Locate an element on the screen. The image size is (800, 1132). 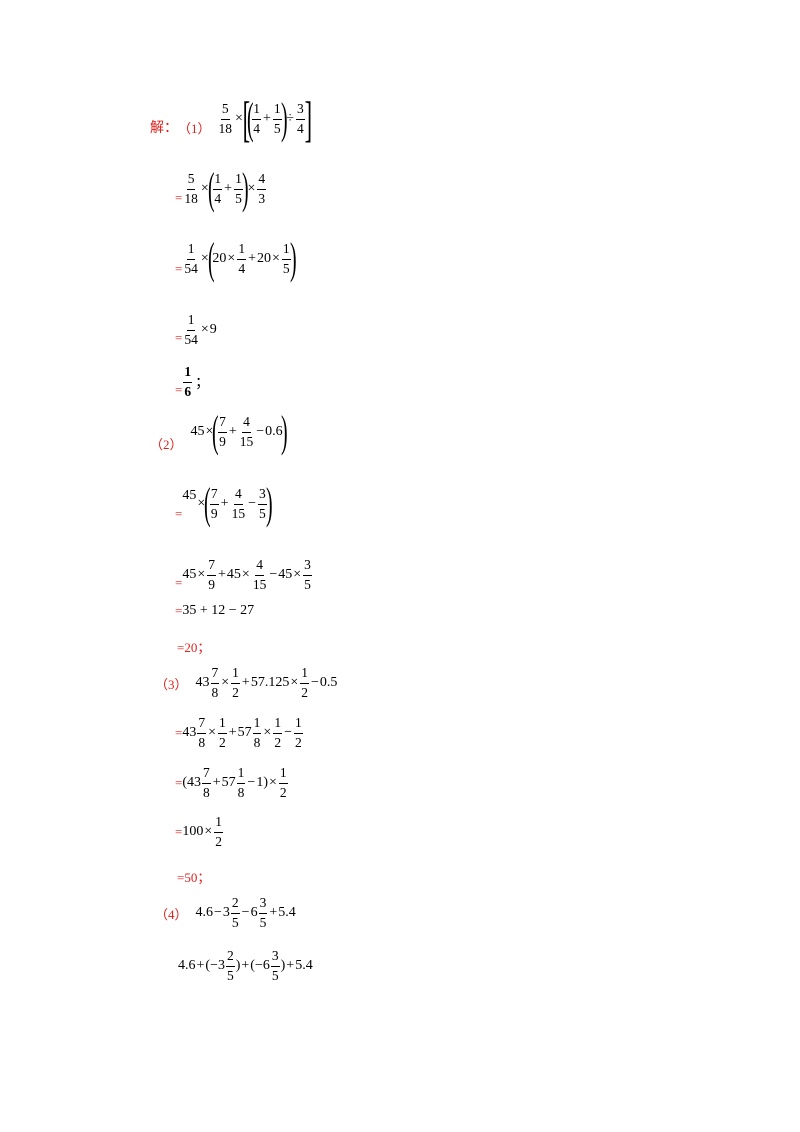
solution-label: 解： is located at coordinates (164, 128).